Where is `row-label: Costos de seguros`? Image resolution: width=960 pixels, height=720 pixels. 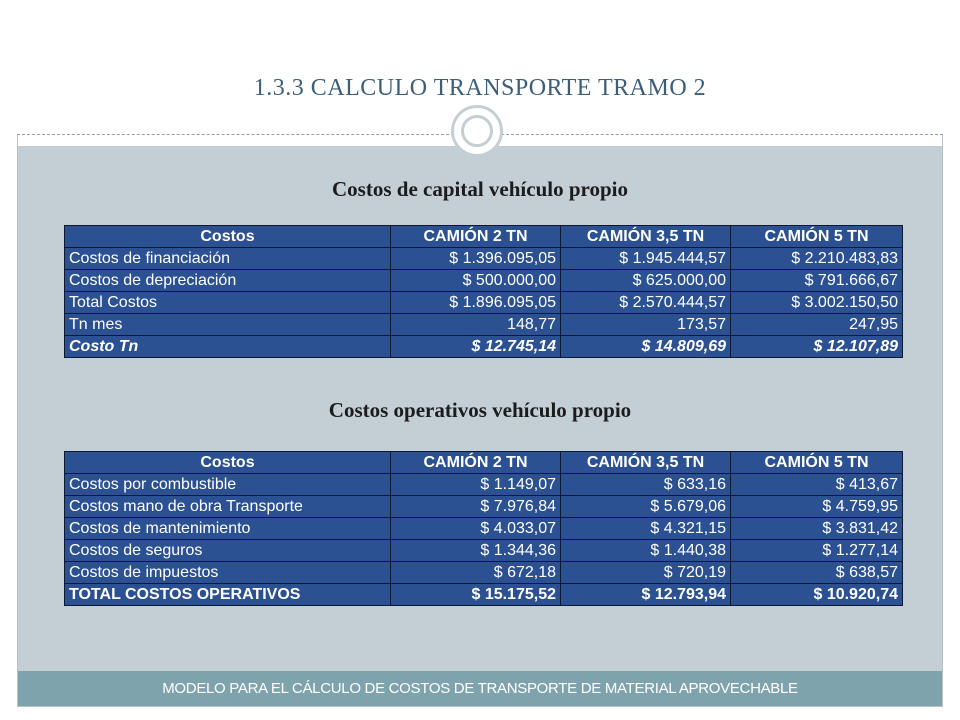
row-label: Costos de seguros is located at coordinates (227, 550).